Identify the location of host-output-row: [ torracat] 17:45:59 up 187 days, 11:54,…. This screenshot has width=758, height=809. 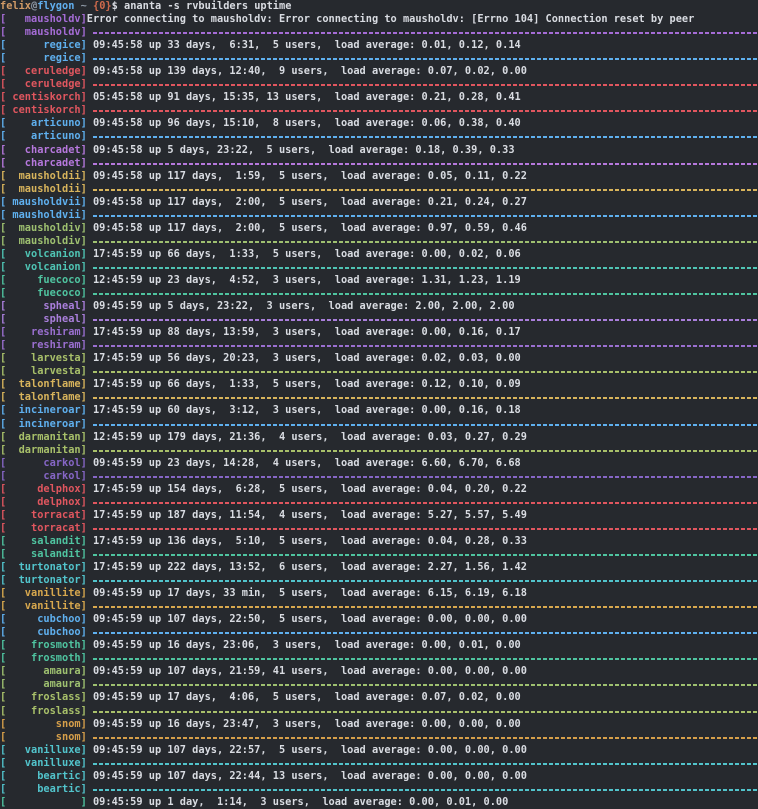
(379, 515).